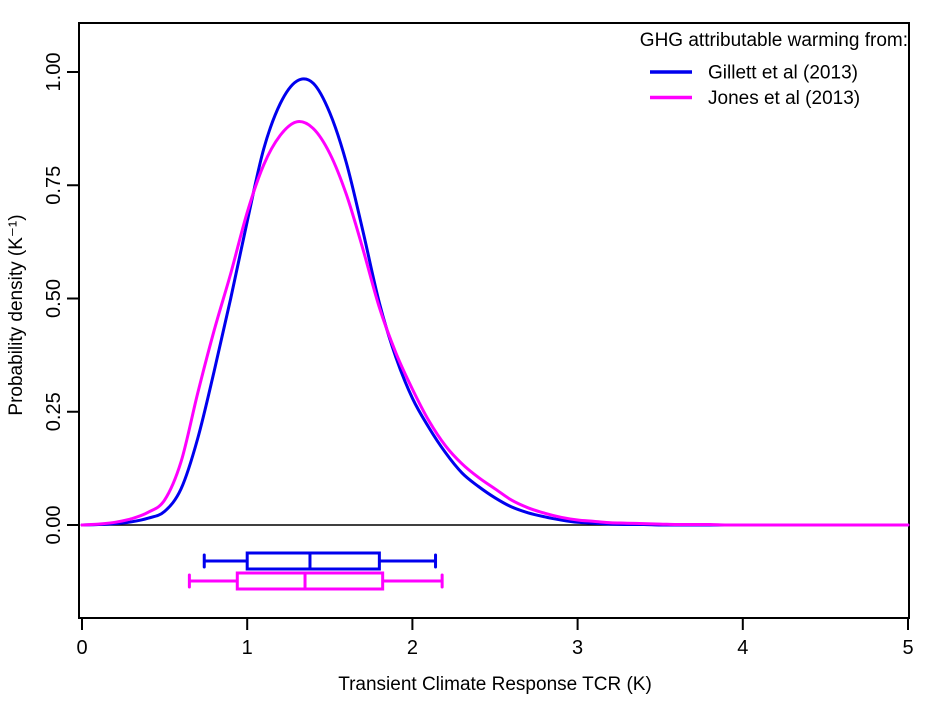  I want to click on y-tick-label: 0.00, so click(54, 525).